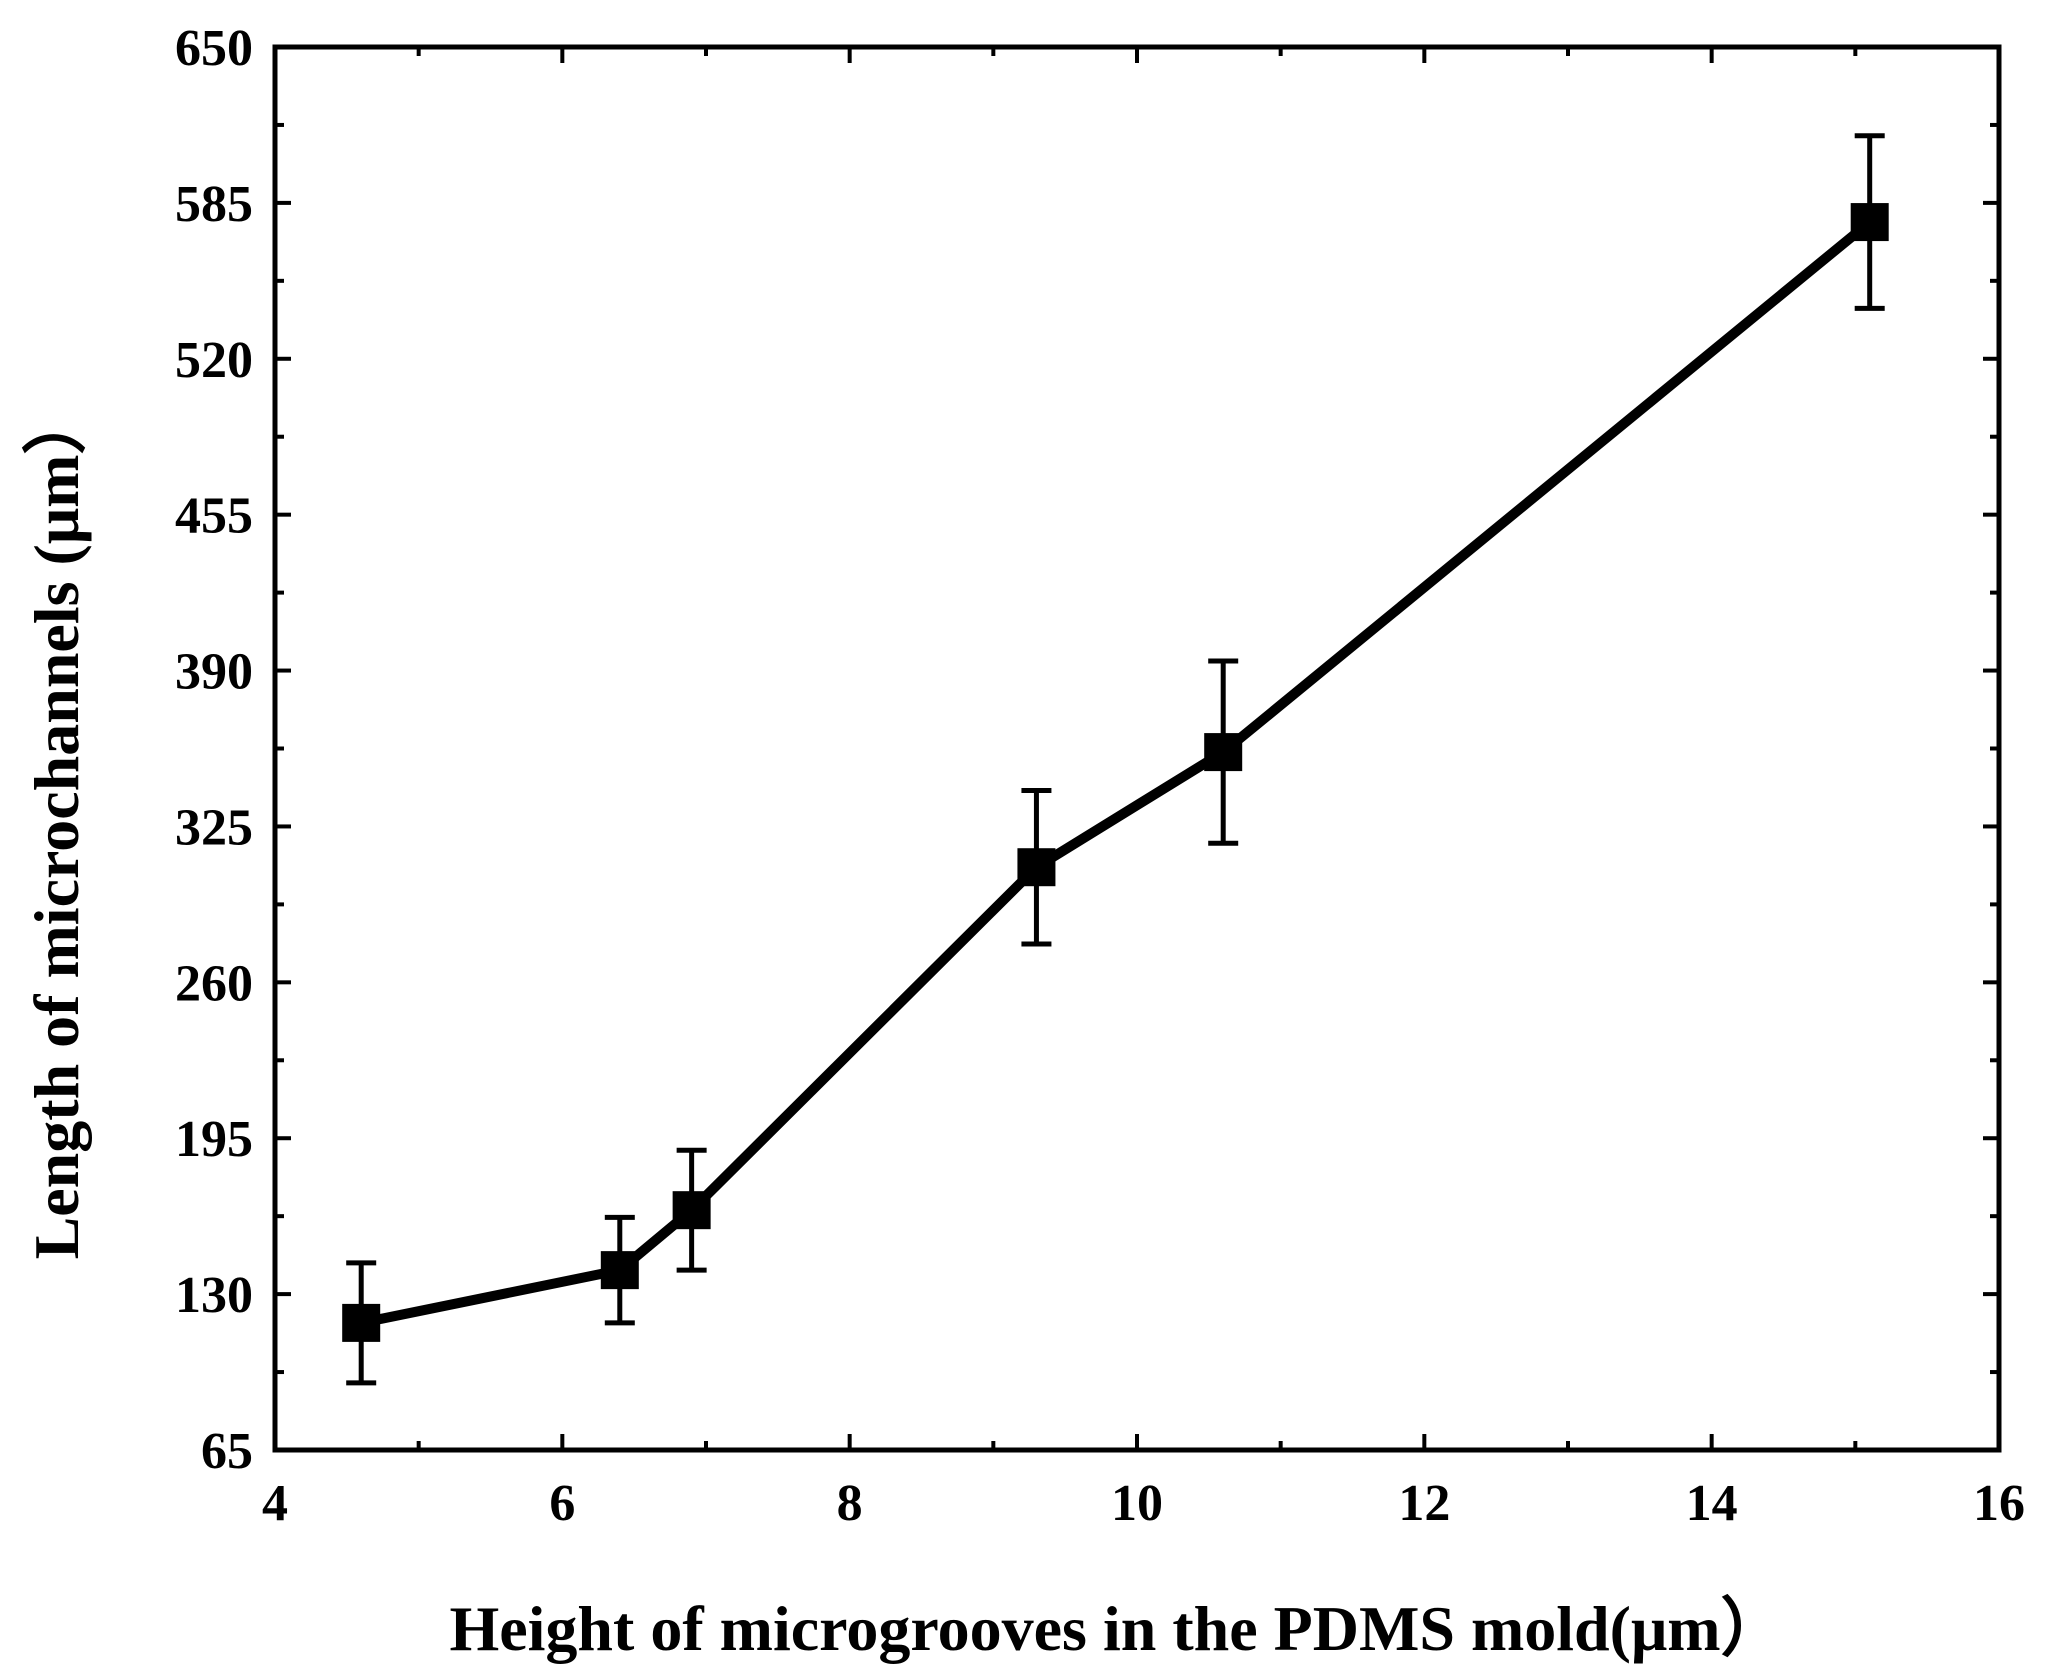 This screenshot has height=1670, width=2049. I want to click on y-tick-label: 650, so click(214, 48).